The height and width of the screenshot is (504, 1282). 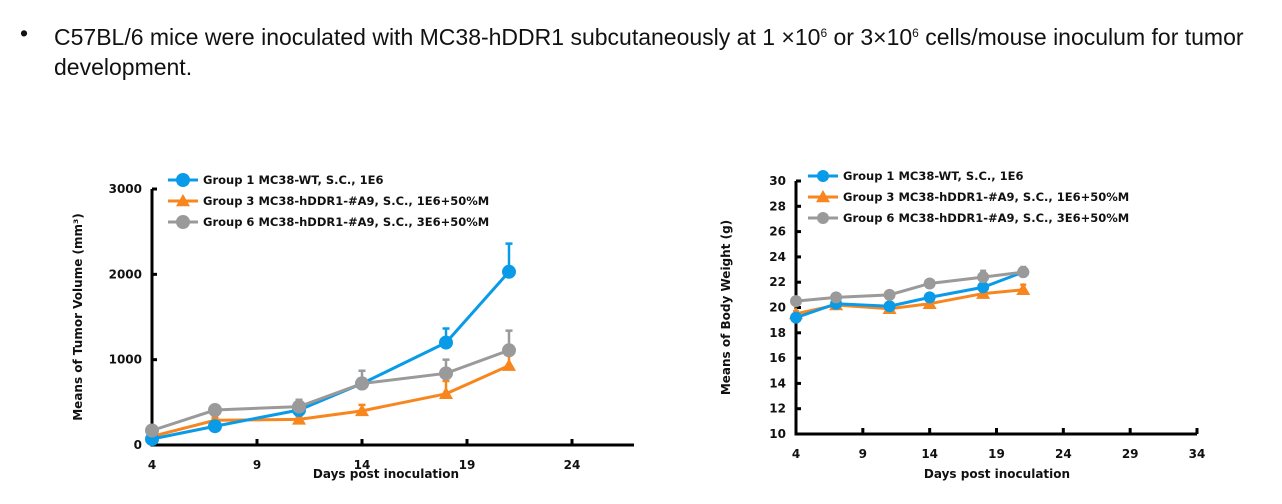 I want to click on superscript-2: 6, so click(x=915, y=33).